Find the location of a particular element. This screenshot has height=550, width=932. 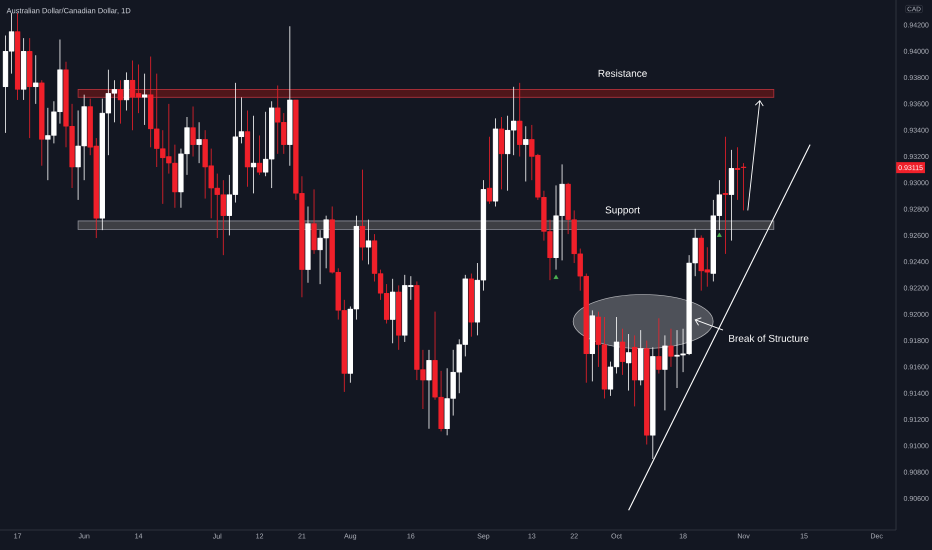

annotation: Break of Structure is located at coordinates (768, 338).